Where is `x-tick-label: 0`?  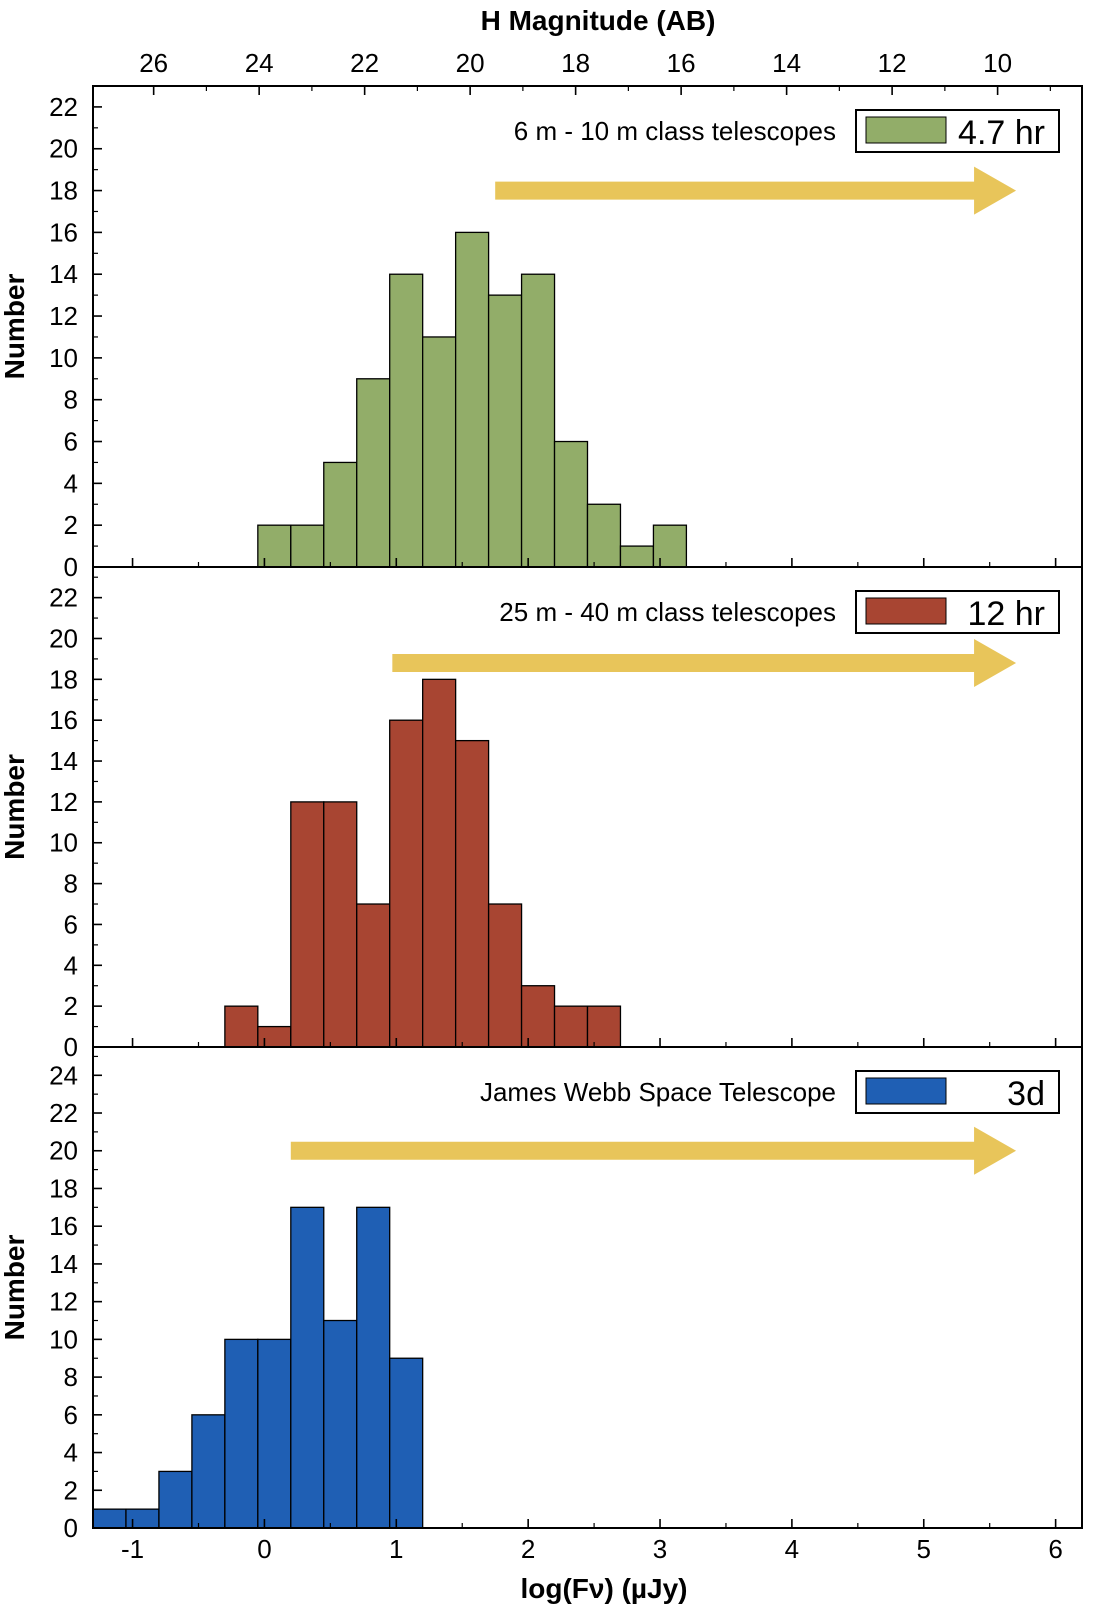 x-tick-label: 0 is located at coordinates (264, 1549).